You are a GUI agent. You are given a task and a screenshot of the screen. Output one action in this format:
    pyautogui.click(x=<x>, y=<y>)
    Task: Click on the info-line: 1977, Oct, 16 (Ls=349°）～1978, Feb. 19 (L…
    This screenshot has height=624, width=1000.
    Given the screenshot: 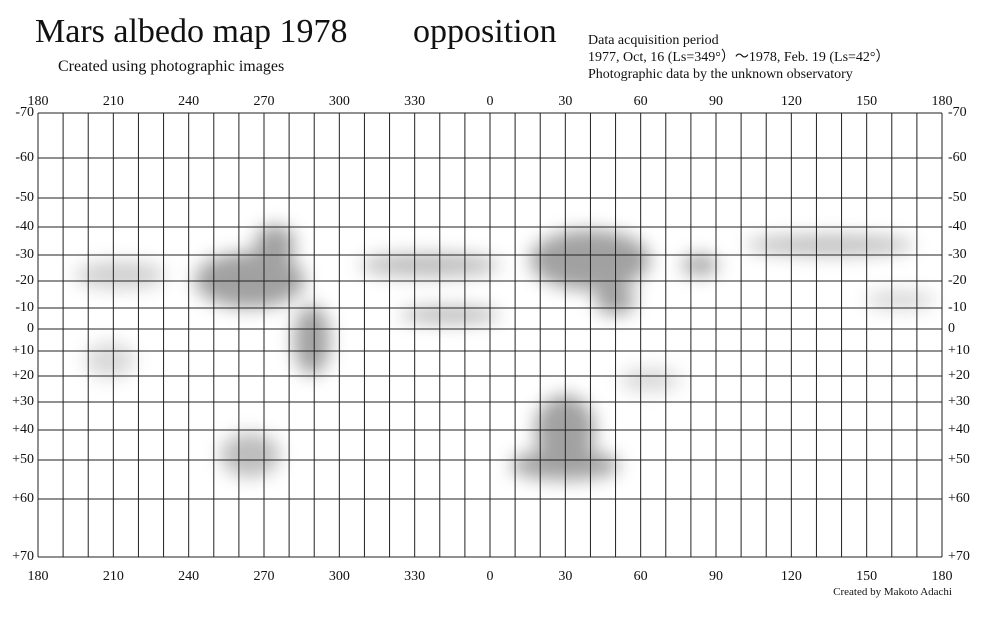 What is the action you would take?
    pyautogui.click(x=739, y=57)
    